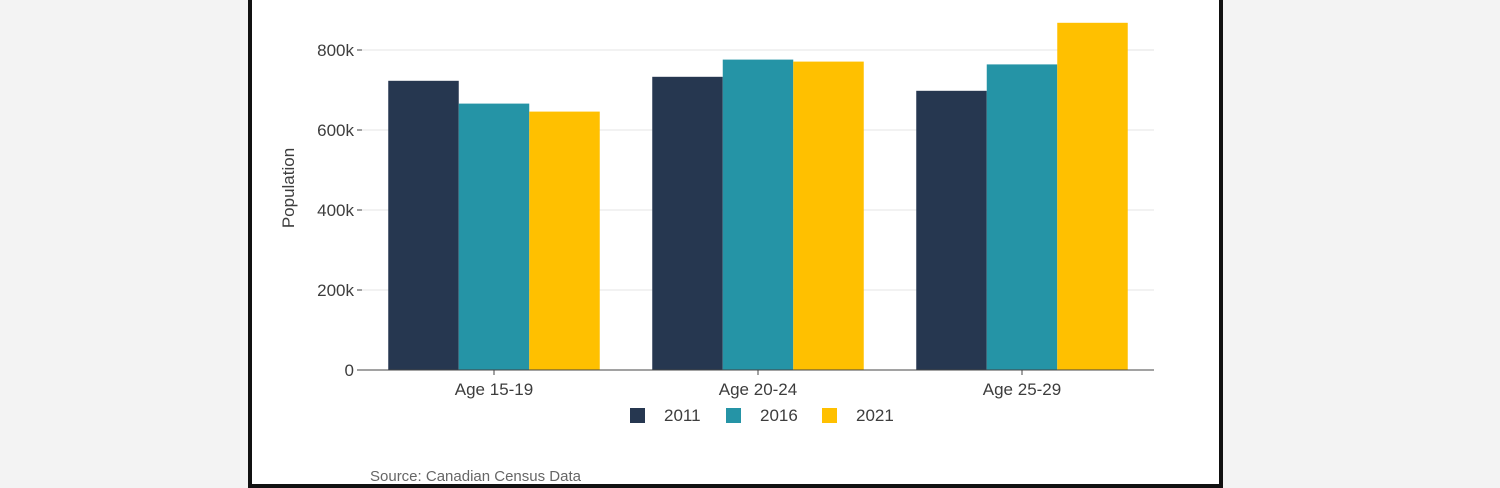 The height and width of the screenshot is (488, 1500). I want to click on legend-swatch-2021, so click(829, 415).